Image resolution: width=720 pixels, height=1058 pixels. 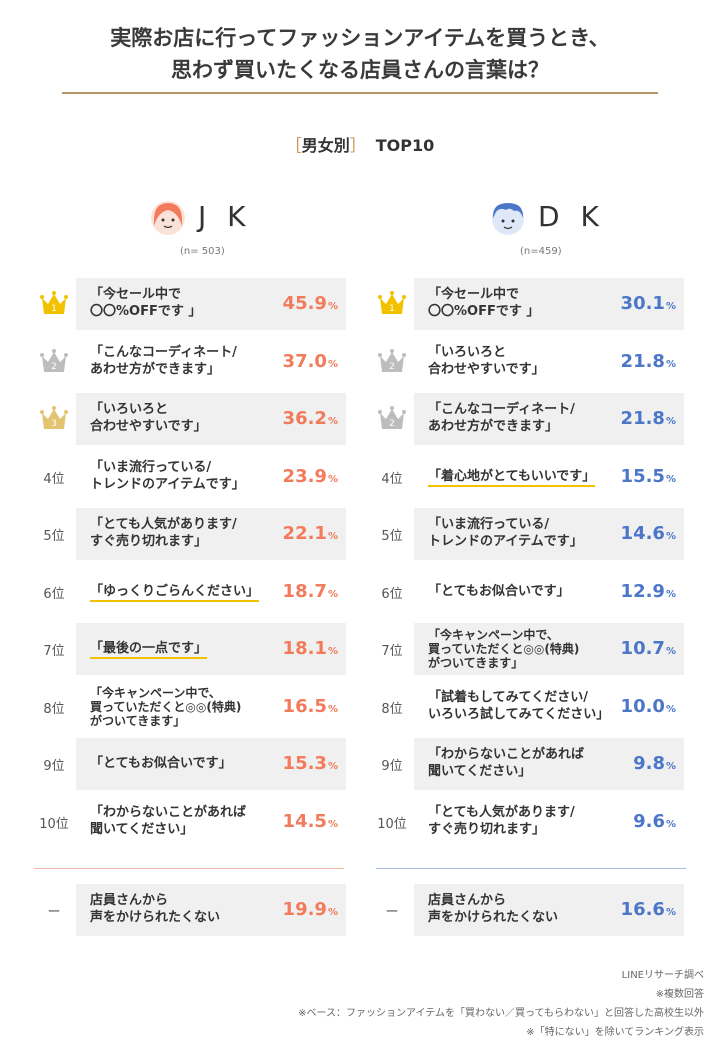 I want to click on dk-separator, so click(x=531, y=868).